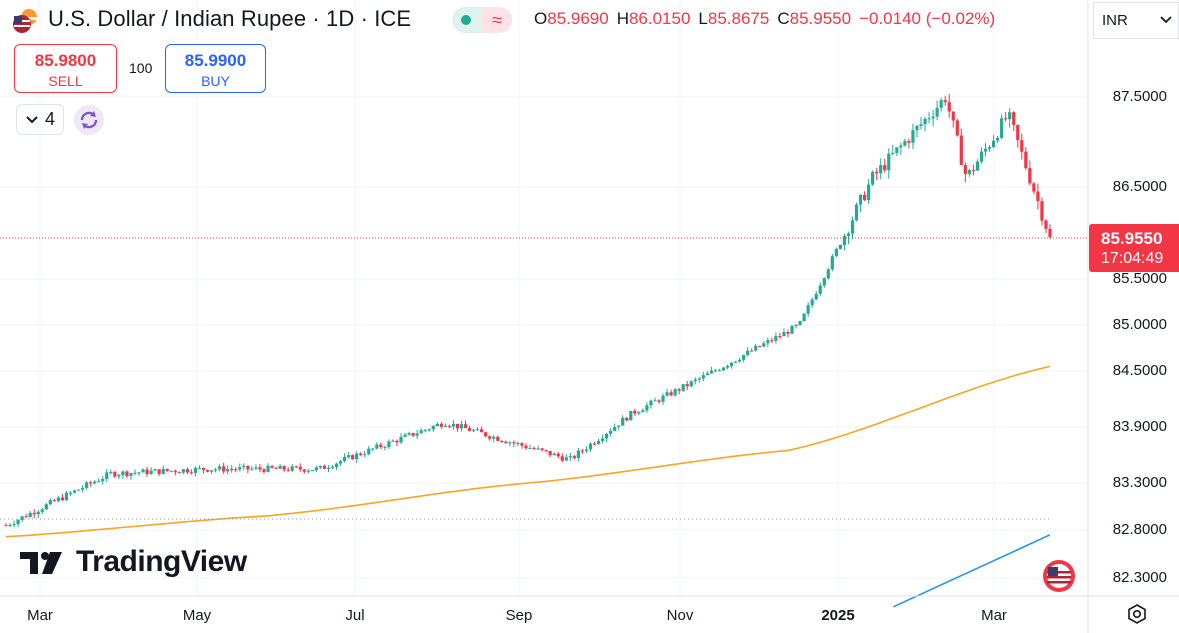  I want to click on quantity-value: 100, so click(141, 68).